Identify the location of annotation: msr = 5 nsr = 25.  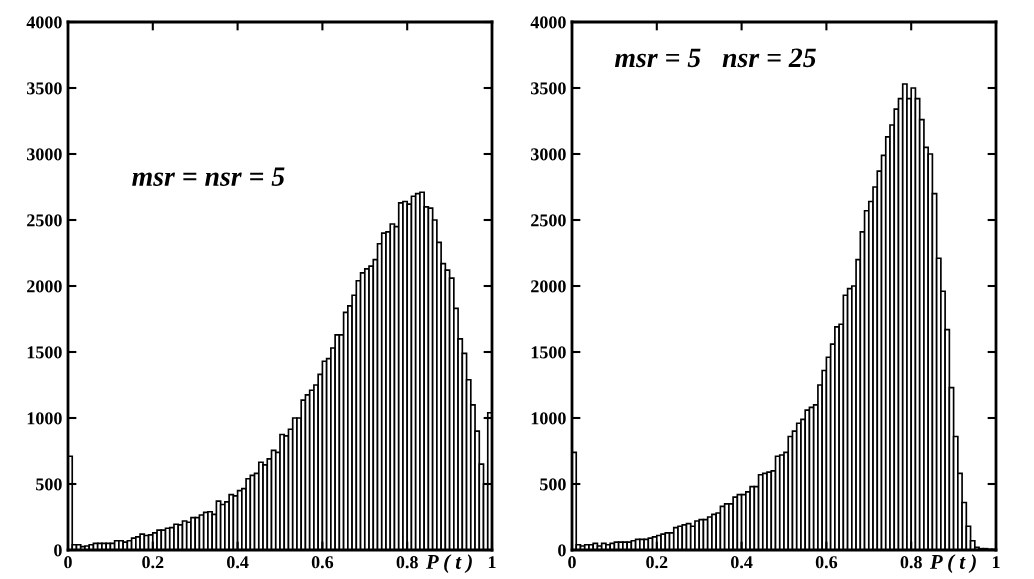
(715, 58).